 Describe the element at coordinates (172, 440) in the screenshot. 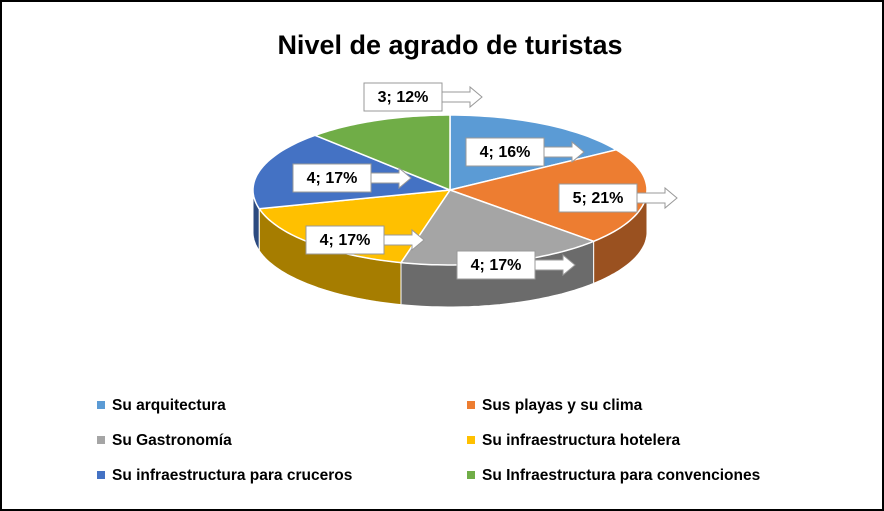

I see `legend-label: Su Gastronomía` at that location.